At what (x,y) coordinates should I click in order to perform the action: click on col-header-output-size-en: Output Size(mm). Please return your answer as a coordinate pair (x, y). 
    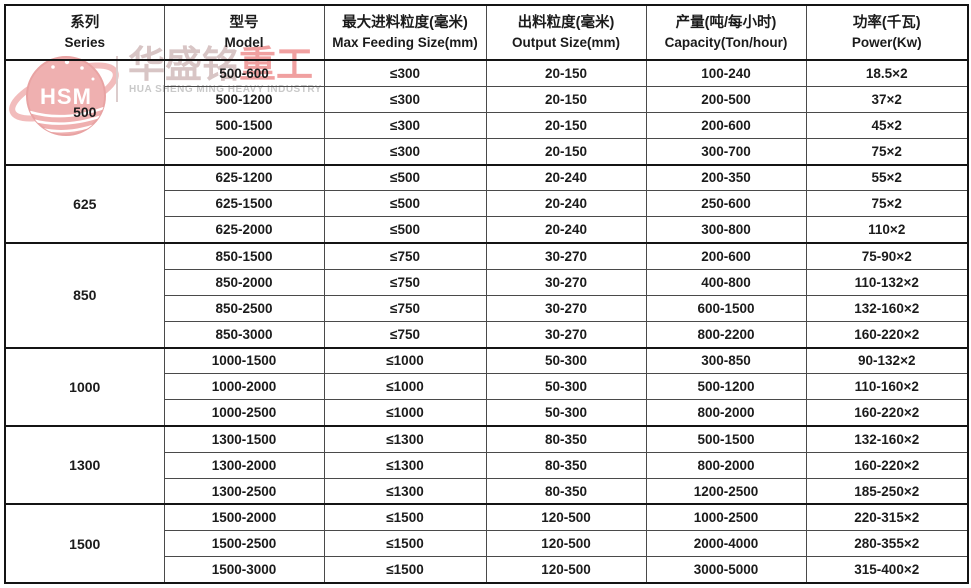
    Looking at the image, I should click on (566, 43).